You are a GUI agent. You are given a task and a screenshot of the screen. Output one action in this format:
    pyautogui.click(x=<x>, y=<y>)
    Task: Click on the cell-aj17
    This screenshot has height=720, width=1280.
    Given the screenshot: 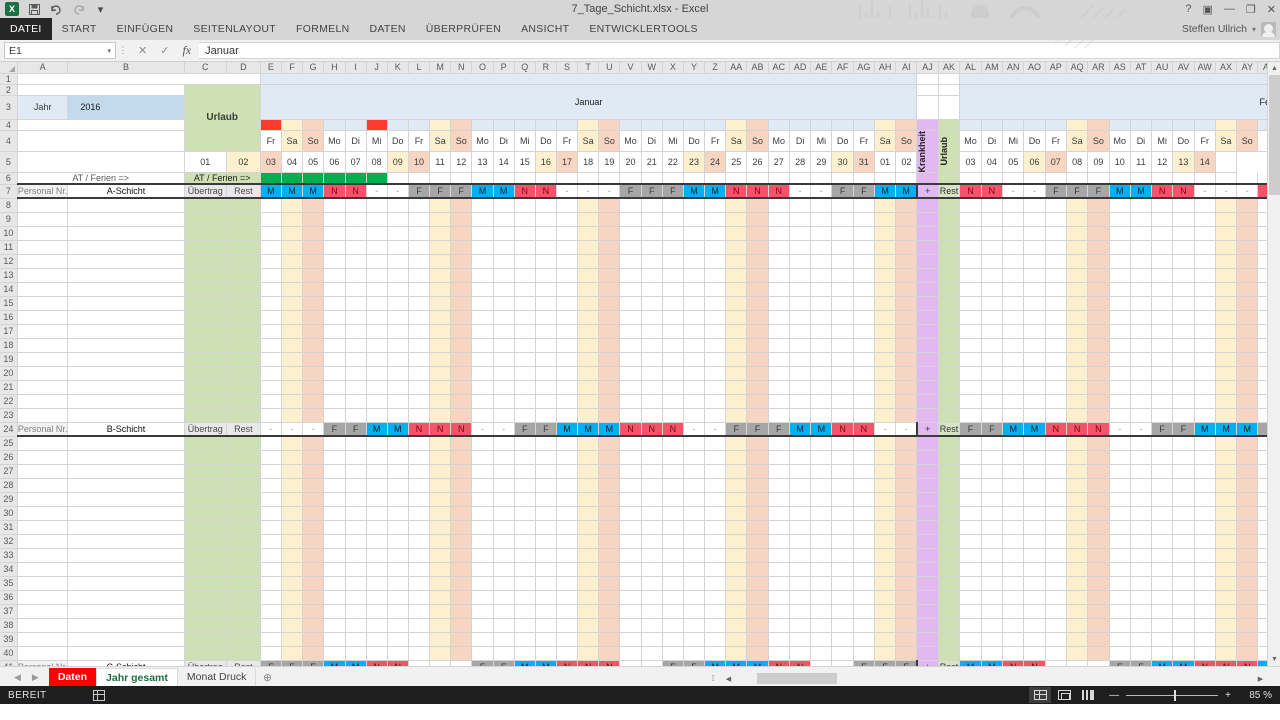 What is the action you would take?
    pyautogui.click(x=927, y=331)
    